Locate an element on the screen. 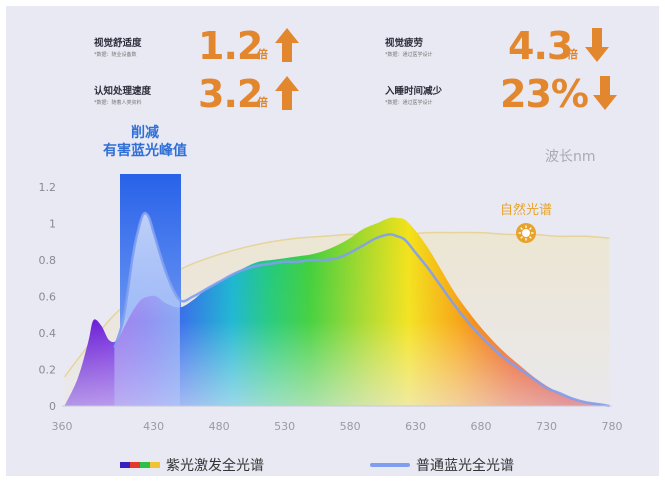  legend-item-blue: 普通蓝光全光谱 is located at coordinates (442, 465).